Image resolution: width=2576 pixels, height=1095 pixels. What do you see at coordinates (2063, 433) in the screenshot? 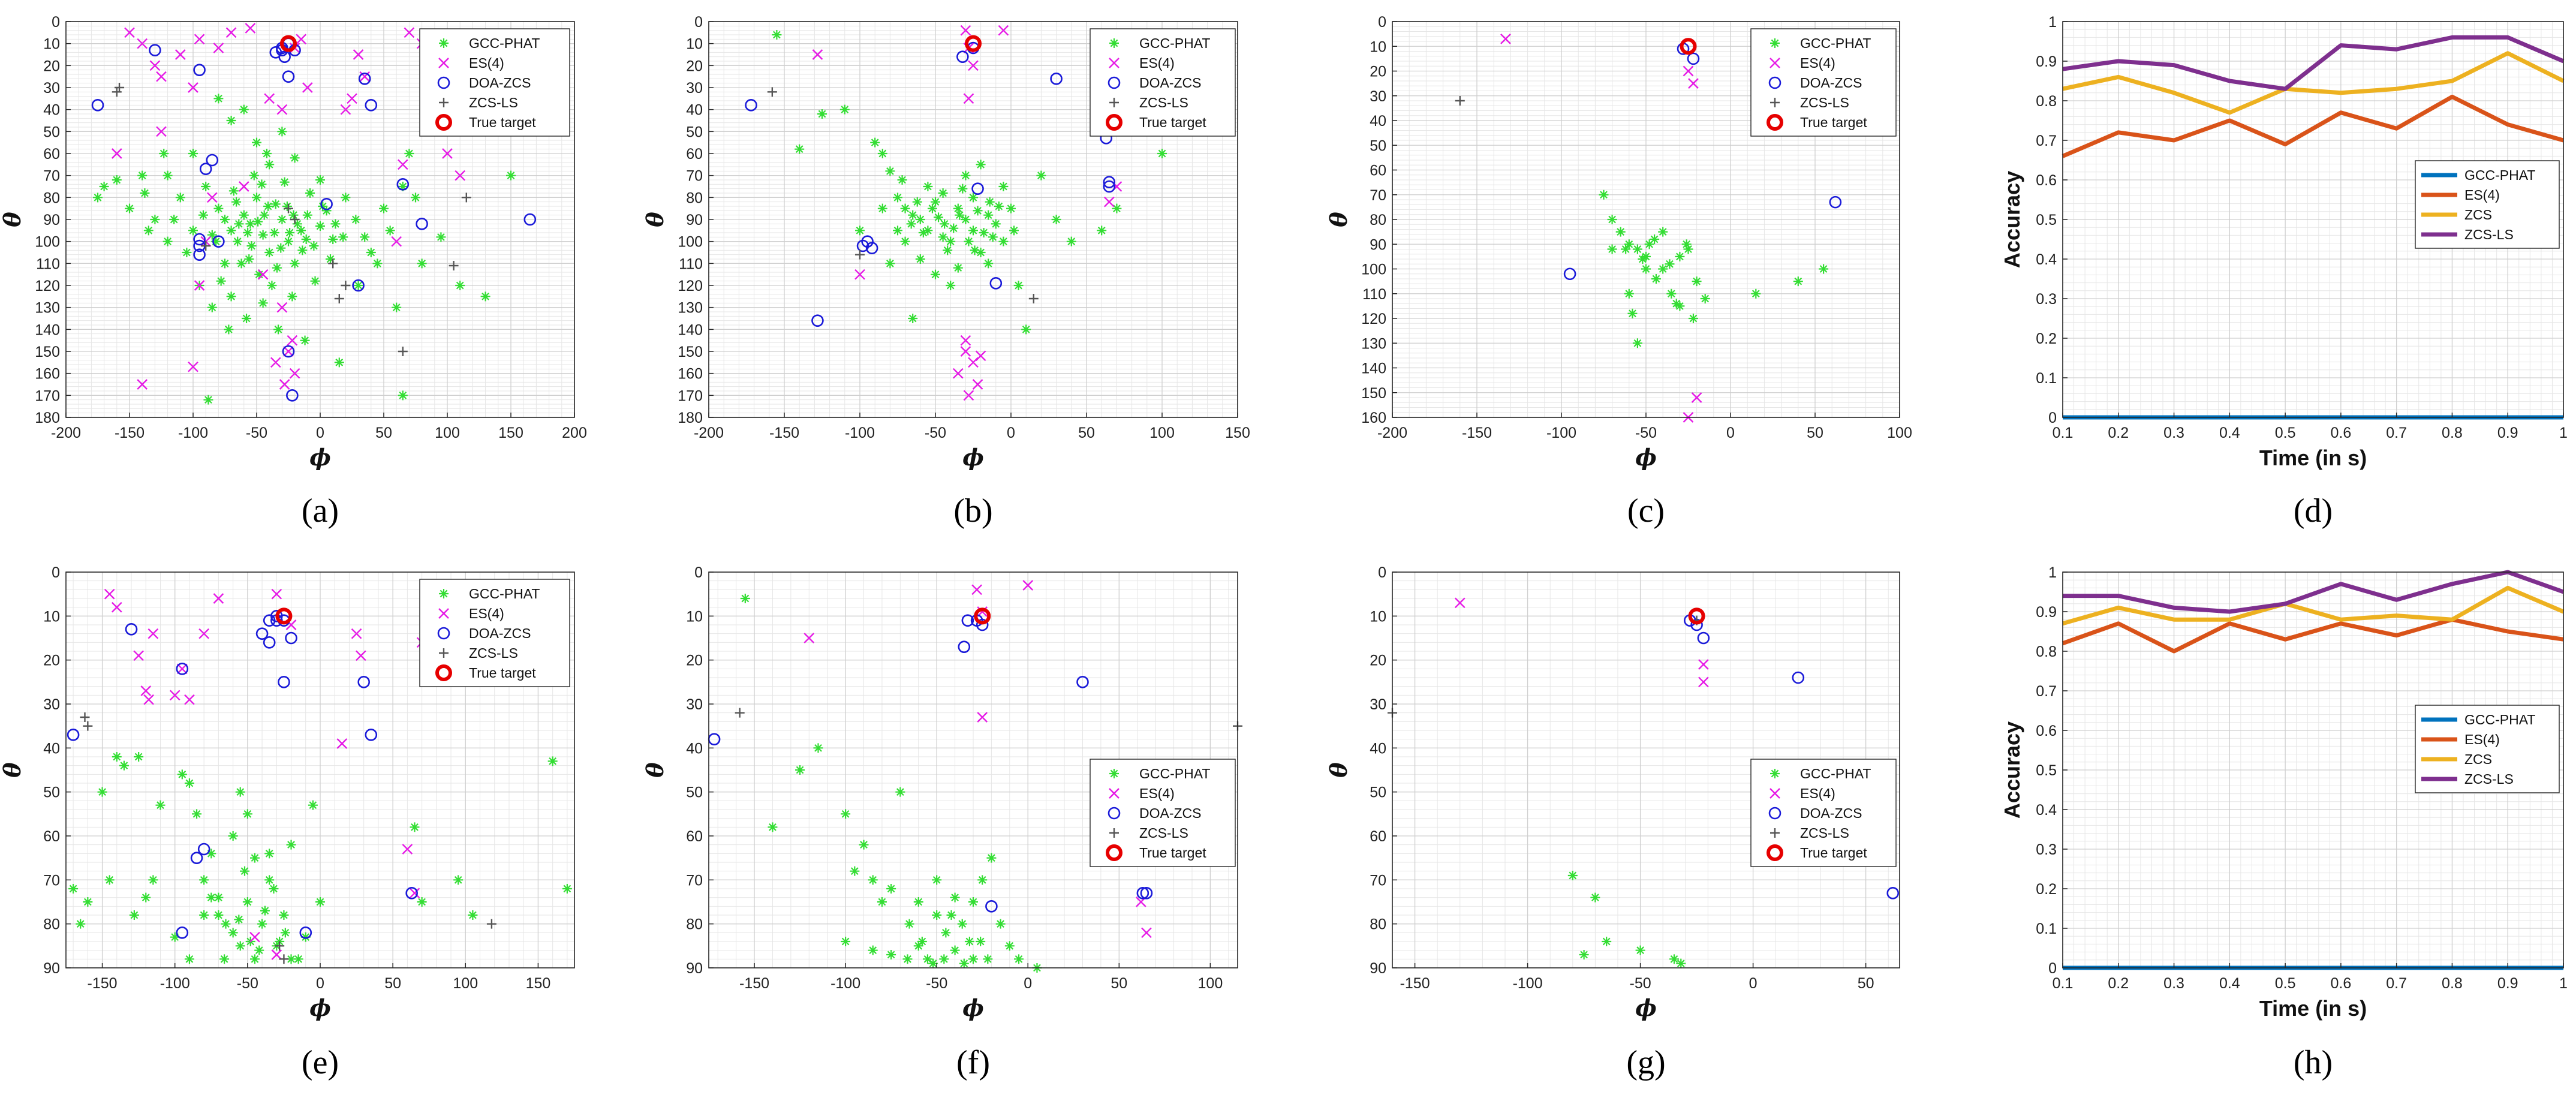
I see `x-tick-label: 0.1` at bounding box center [2063, 433].